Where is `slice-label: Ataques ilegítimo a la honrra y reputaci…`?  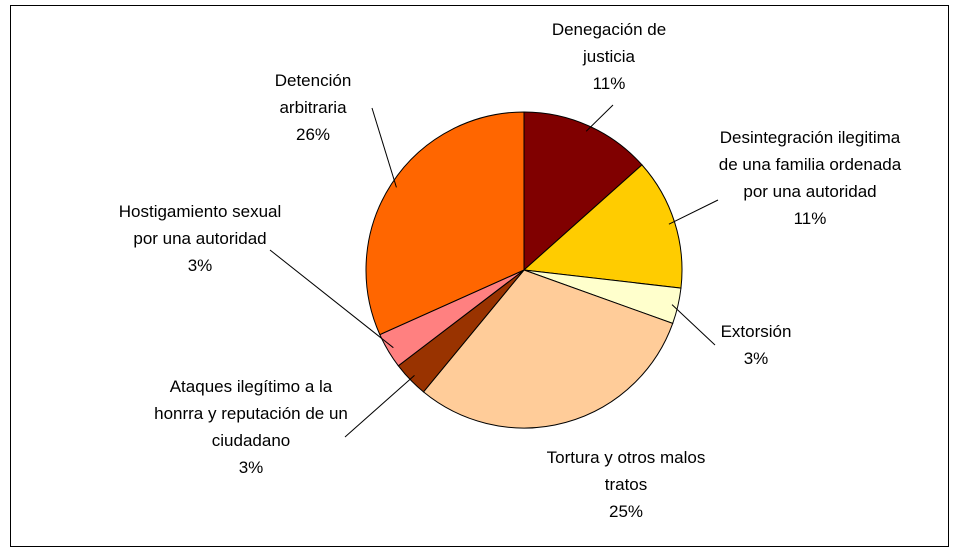 slice-label: Ataques ilegítimo a la honrra y reputaci… is located at coordinates (251, 427).